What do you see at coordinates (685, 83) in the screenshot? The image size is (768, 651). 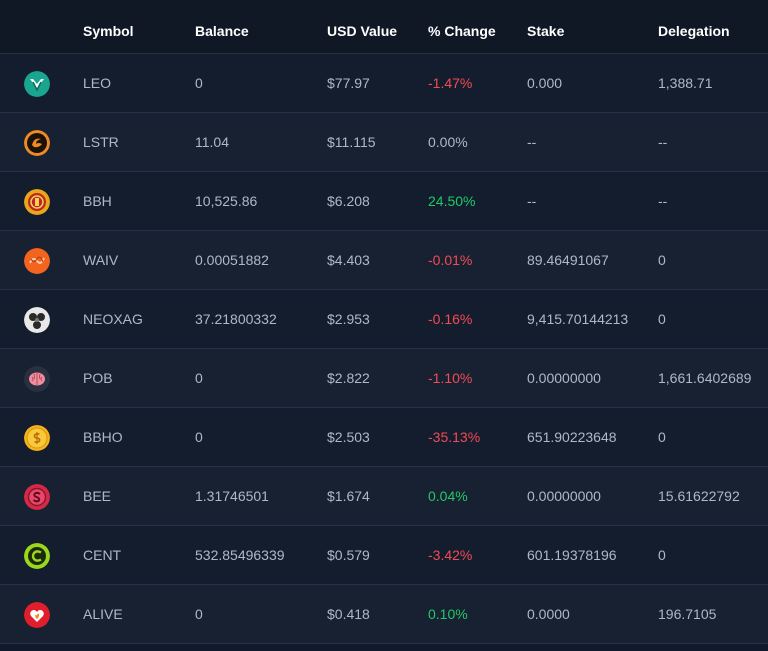 I see `token-delegation: 1,388.71` at bounding box center [685, 83].